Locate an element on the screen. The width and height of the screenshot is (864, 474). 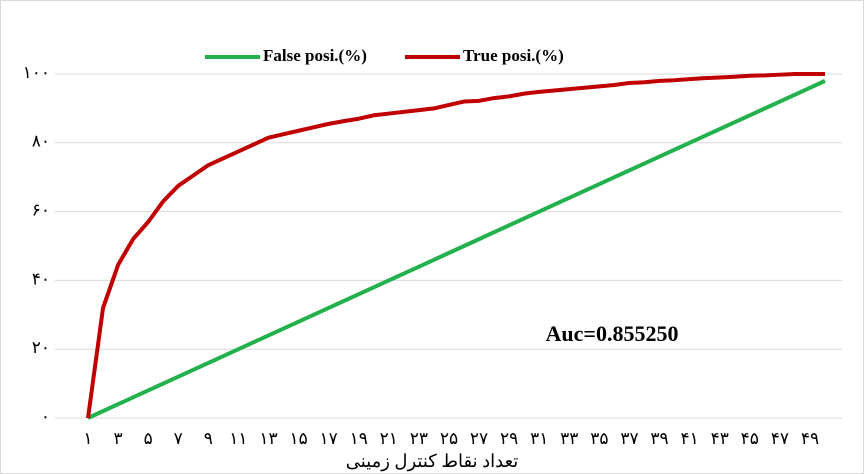
x-tick-label: ۴۷ is located at coordinates (780, 438).